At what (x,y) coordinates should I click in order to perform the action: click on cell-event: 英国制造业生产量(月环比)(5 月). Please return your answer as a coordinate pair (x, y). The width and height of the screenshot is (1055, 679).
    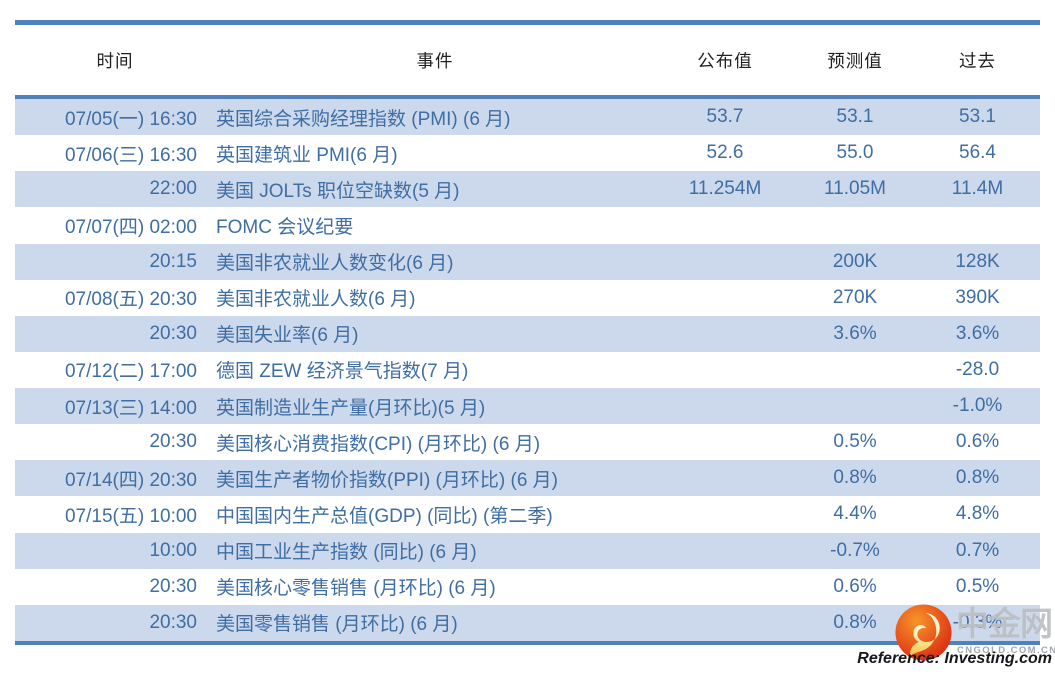
    Looking at the image, I should click on (351, 408).